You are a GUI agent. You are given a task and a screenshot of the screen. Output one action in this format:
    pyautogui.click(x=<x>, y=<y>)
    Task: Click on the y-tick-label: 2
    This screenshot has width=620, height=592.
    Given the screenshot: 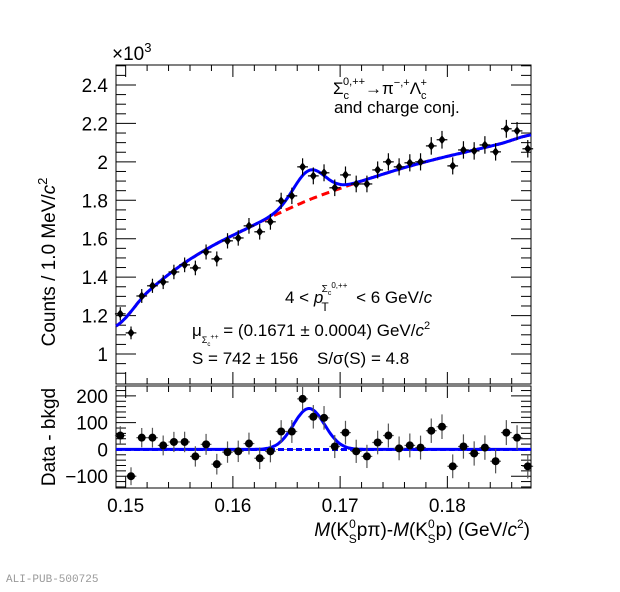 What is the action you would take?
    pyautogui.click(x=102, y=163)
    